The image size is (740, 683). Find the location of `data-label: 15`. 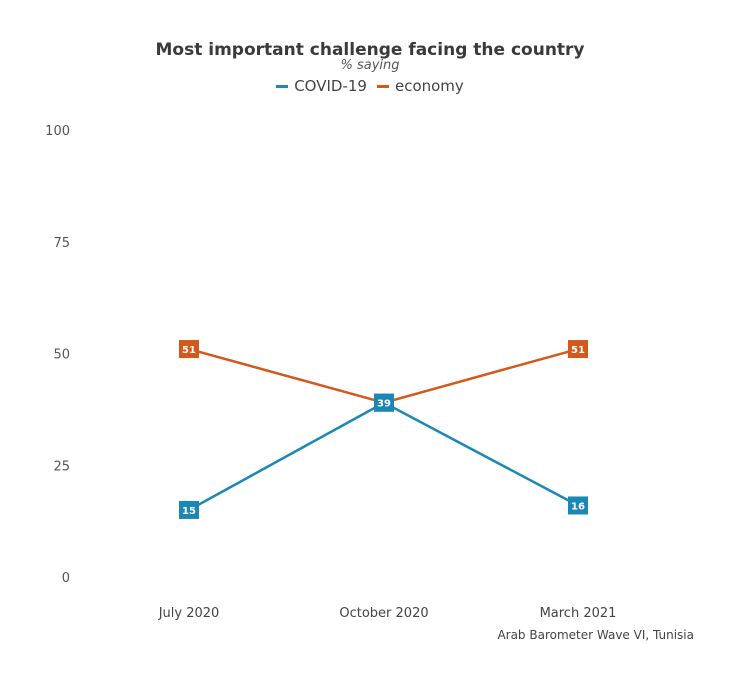

data-label: 15 is located at coordinates (189, 511).